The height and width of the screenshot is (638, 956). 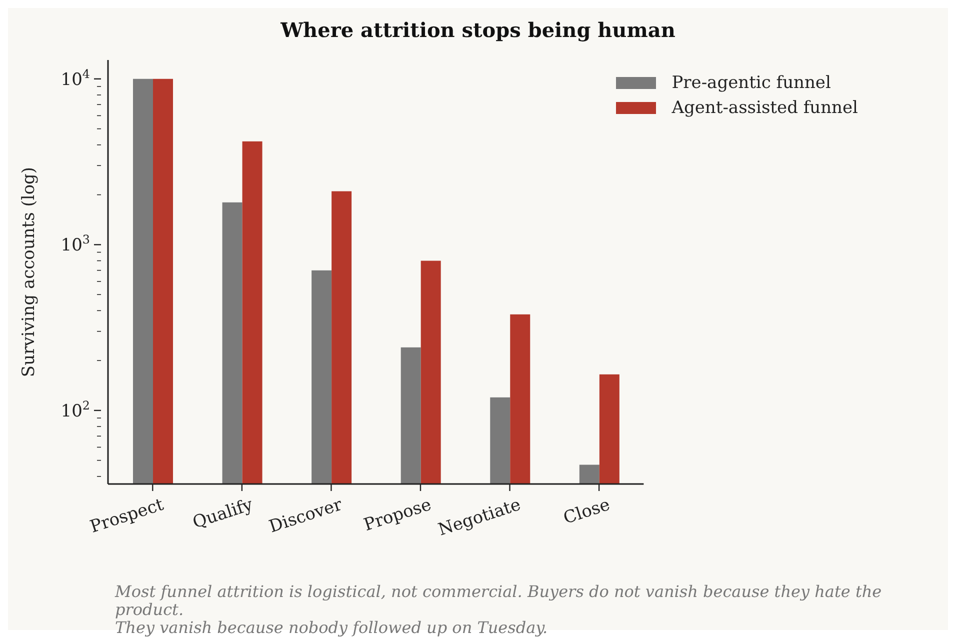 I want to click on y-axis-title: Surviving accounts (log), so click(x=29, y=272).